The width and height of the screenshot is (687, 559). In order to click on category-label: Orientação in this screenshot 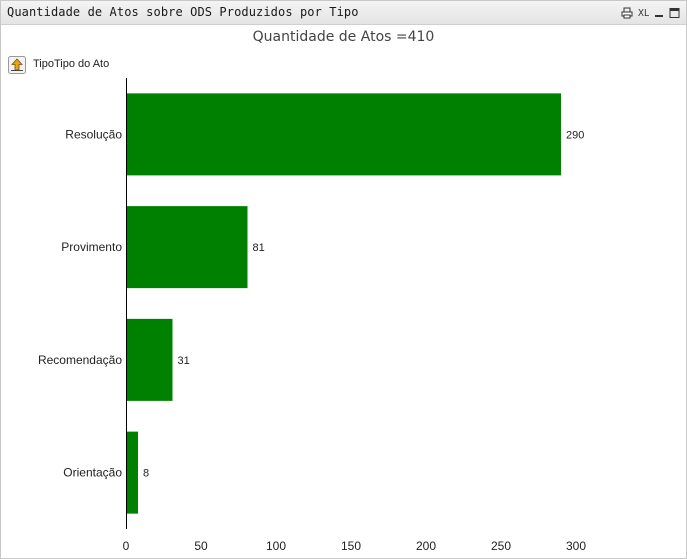, I will do `click(92, 473)`.